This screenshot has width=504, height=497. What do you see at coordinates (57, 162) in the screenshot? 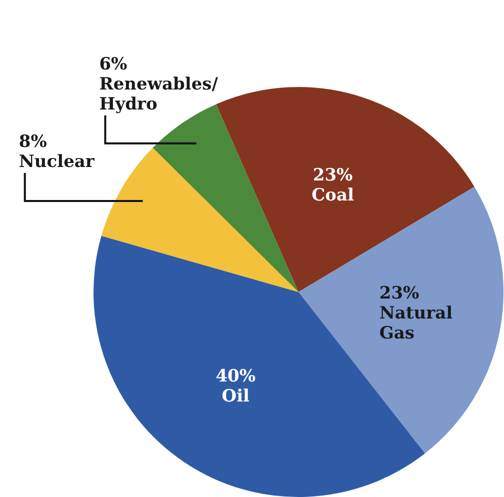
I see `slice-label: Nuclear` at bounding box center [57, 162].